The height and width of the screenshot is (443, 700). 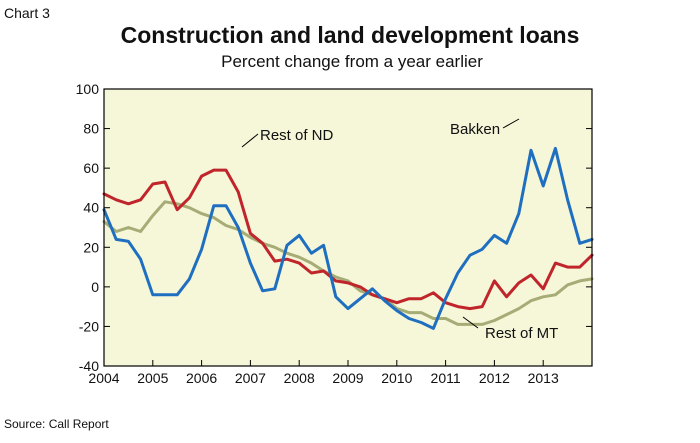 I want to click on chart-subtitle: Percent change from a year earlier, so click(x=352, y=61).